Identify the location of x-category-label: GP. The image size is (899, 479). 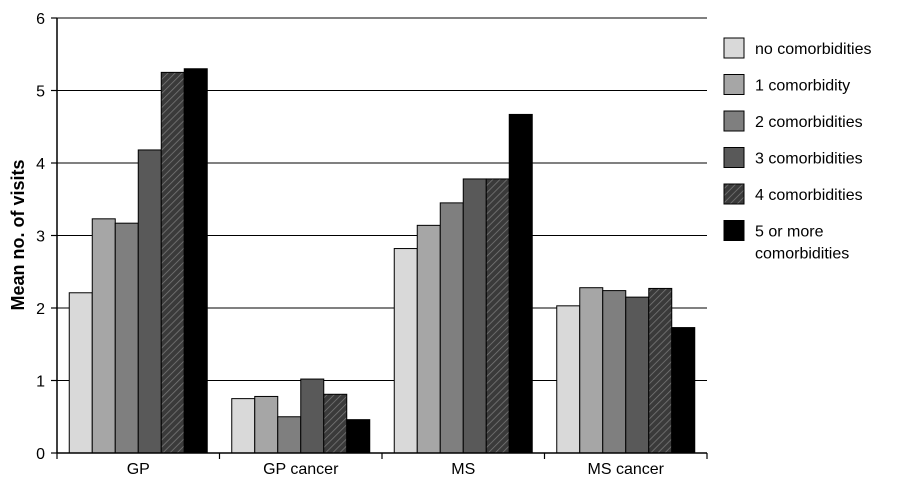
(138, 469).